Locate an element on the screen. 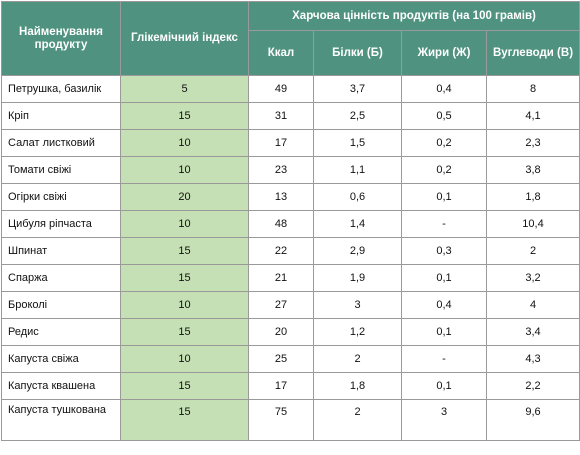 The height and width of the screenshot is (455, 580). fat-cell: 0,5 is located at coordinates (444, 116).